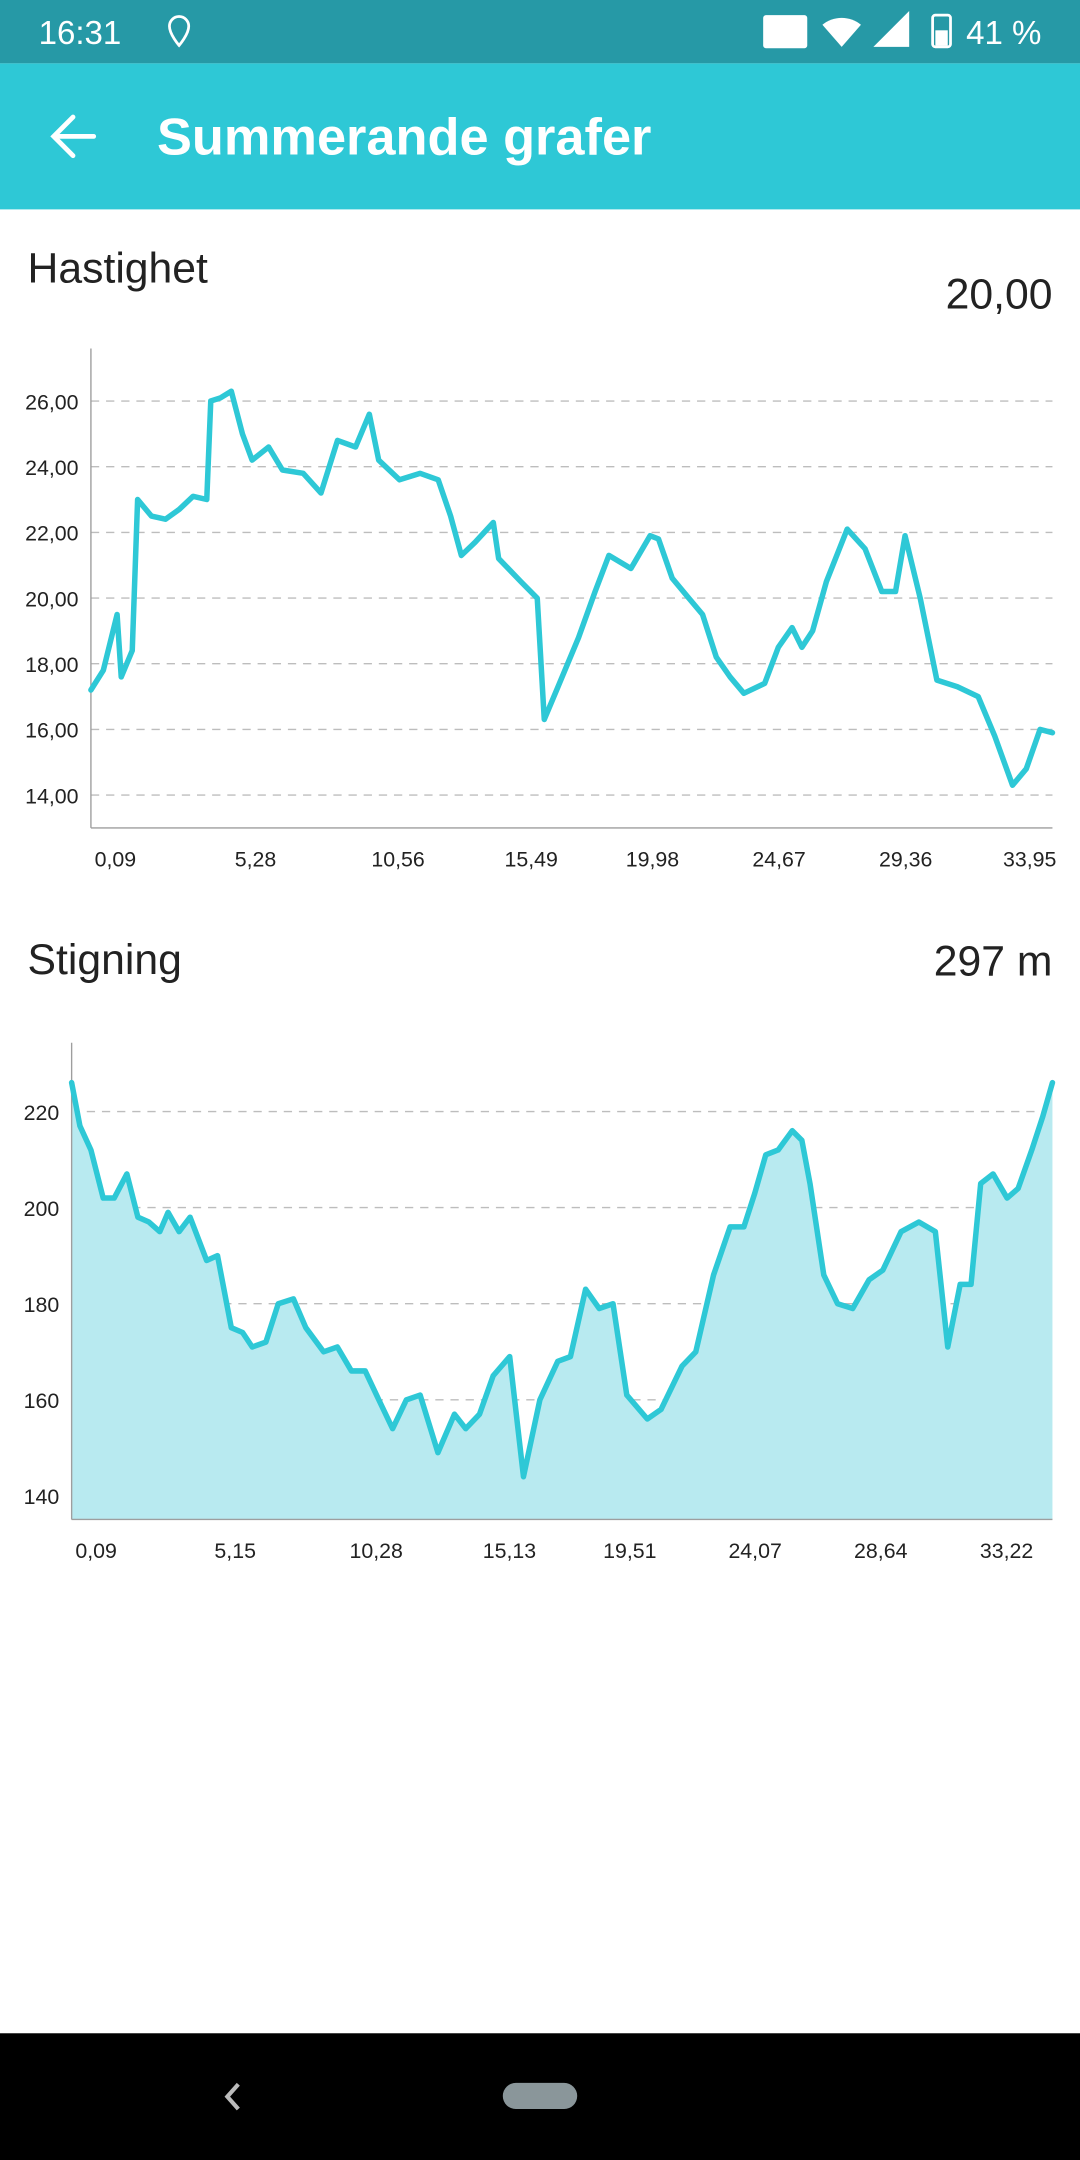 The width and height of the screenshot is (1080, 2160). Describe the element at coordinates (73, 136) in the screenshot. I see `back-button` at that location.